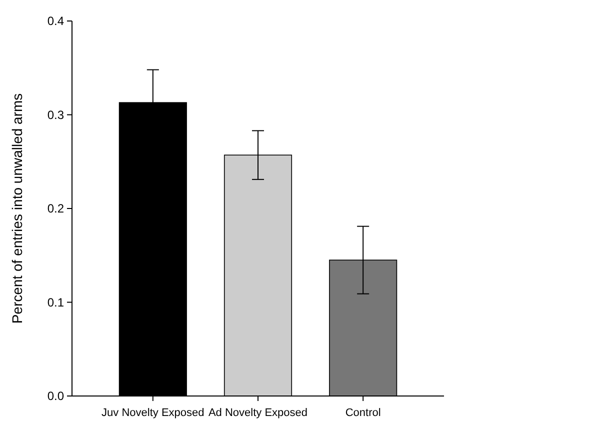 The image size is (592, 428). I want to click on x-tick-label: Ad Novelty Exposed, so click(258, 413).